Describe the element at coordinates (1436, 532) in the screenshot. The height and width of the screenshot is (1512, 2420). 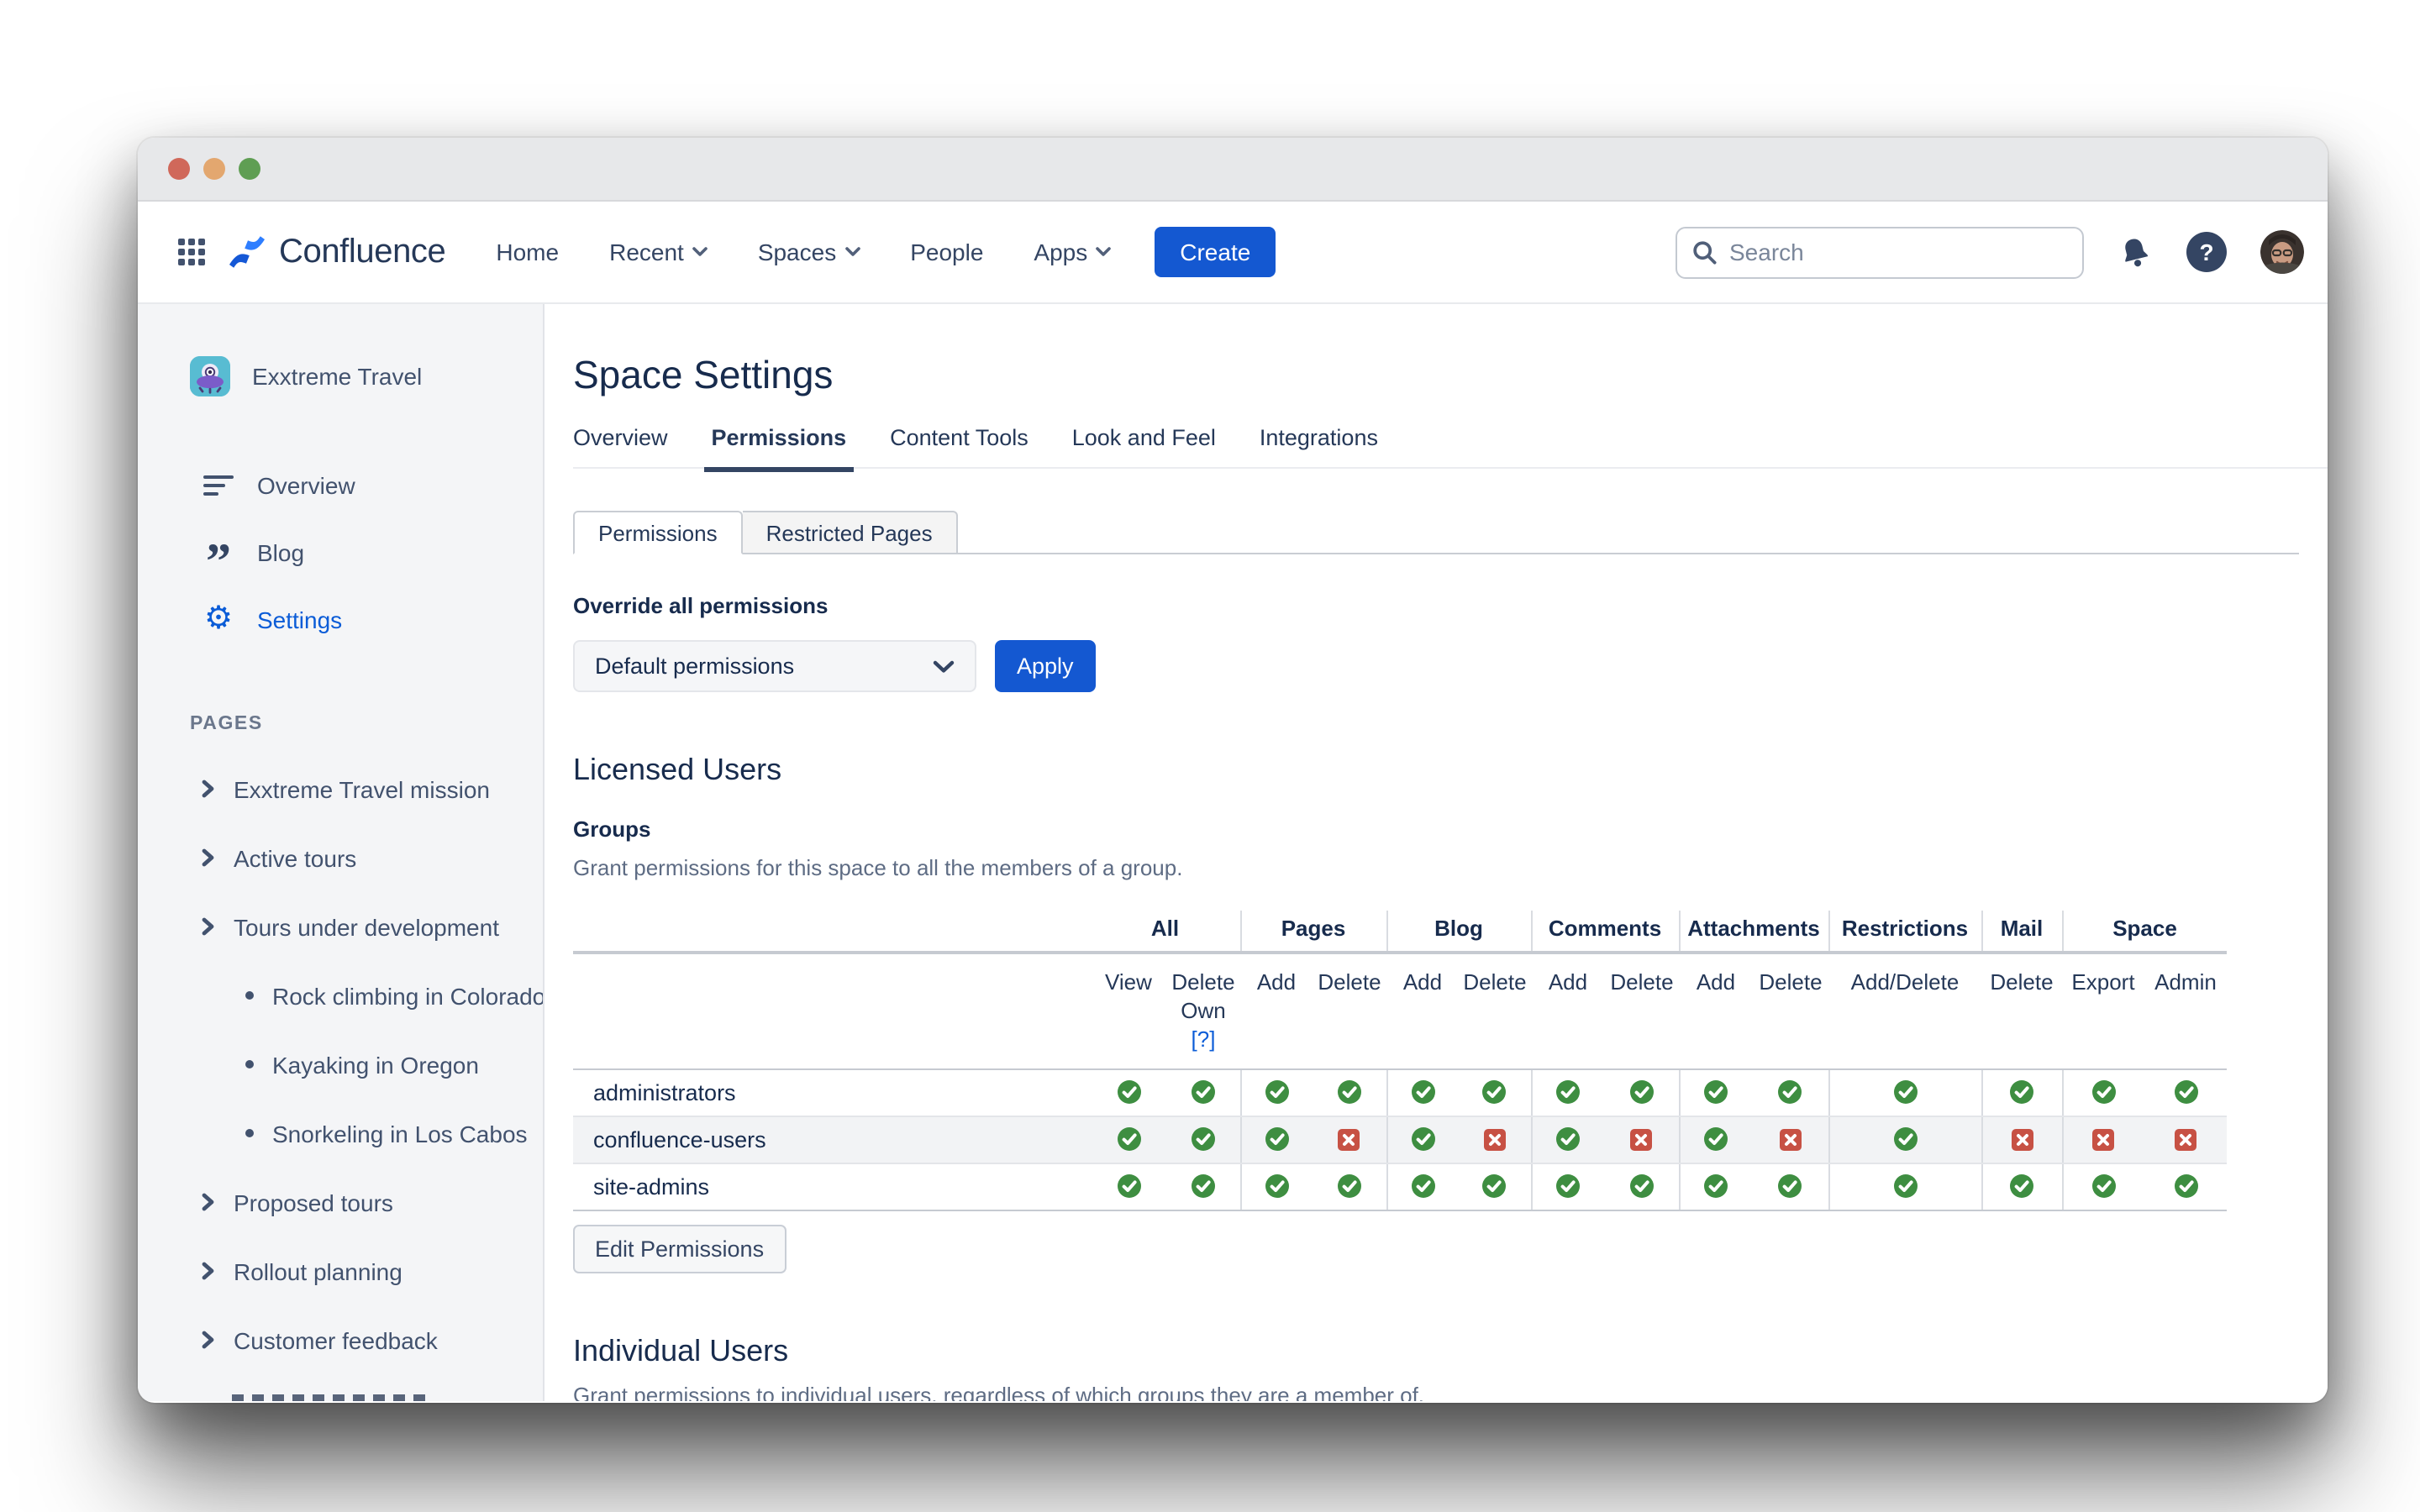
I see `permission-subtabs: Permissions Restricted Pages` at that location.